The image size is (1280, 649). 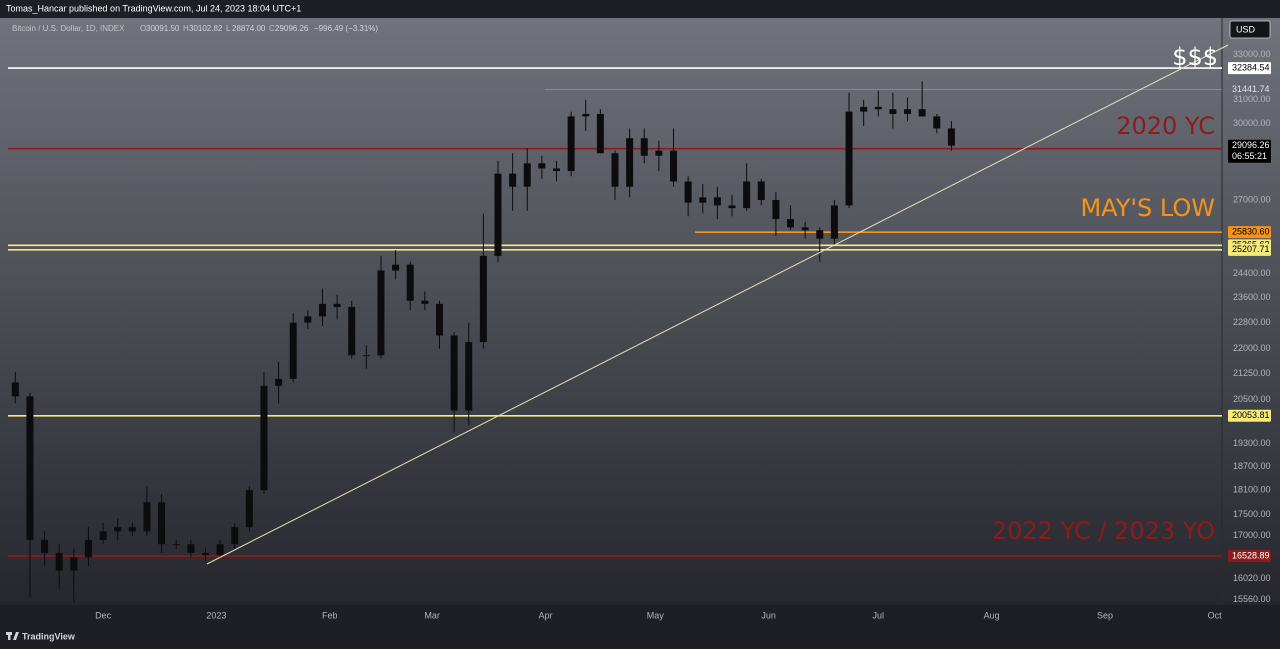 What do you see at coordinates (1195, 57) in the screenshot?
I see `annotation: $$$` at bounding box center [1195, 57].